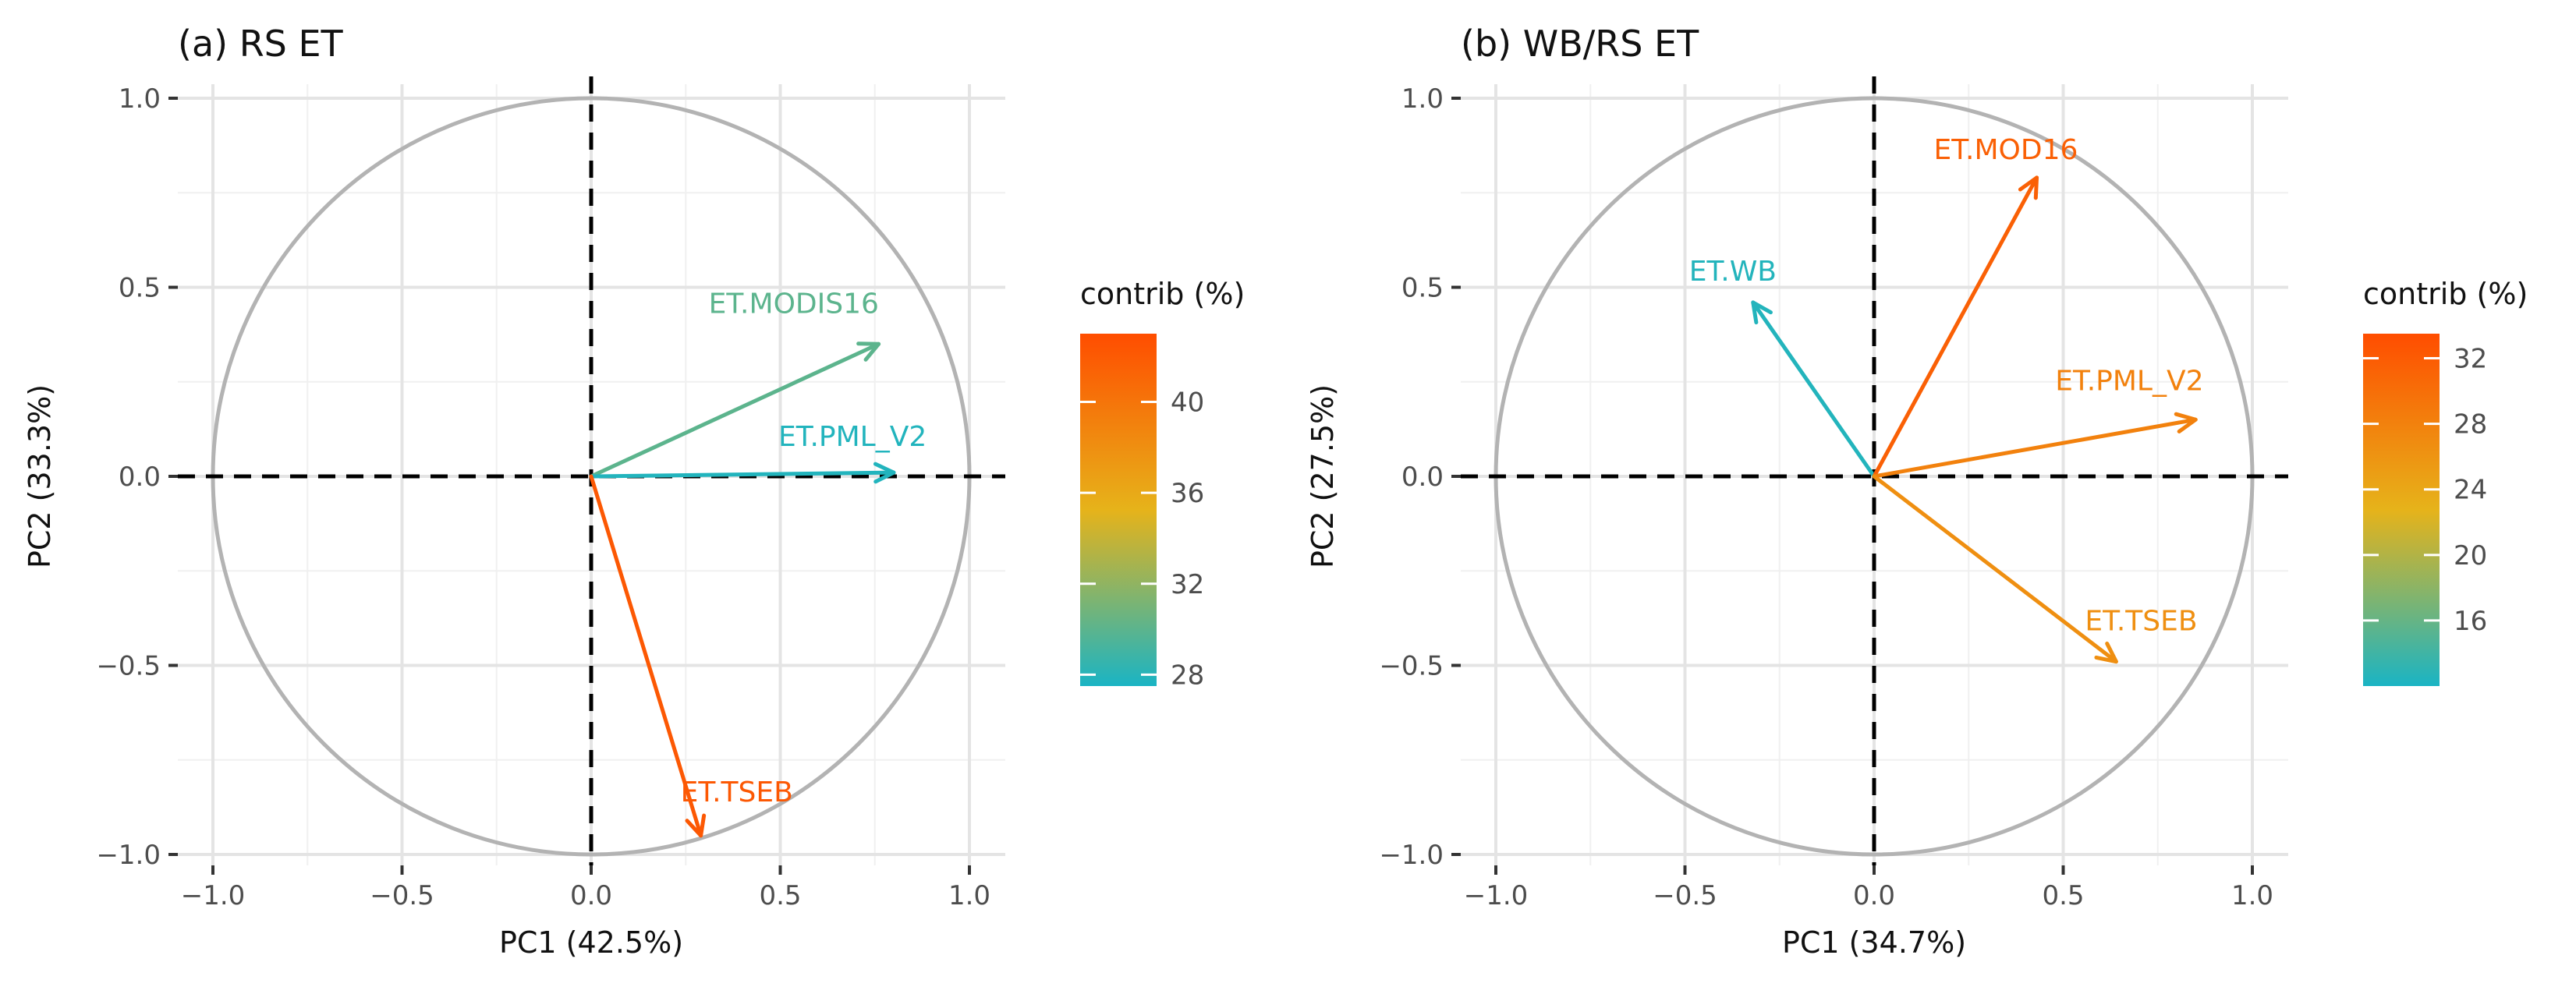 The image size is (2576, 987). Describe the element at coordinates (1874, 942) in the screenshot. I see `panel-b-x-axis-title: PC1 (34.7%)` at that location.